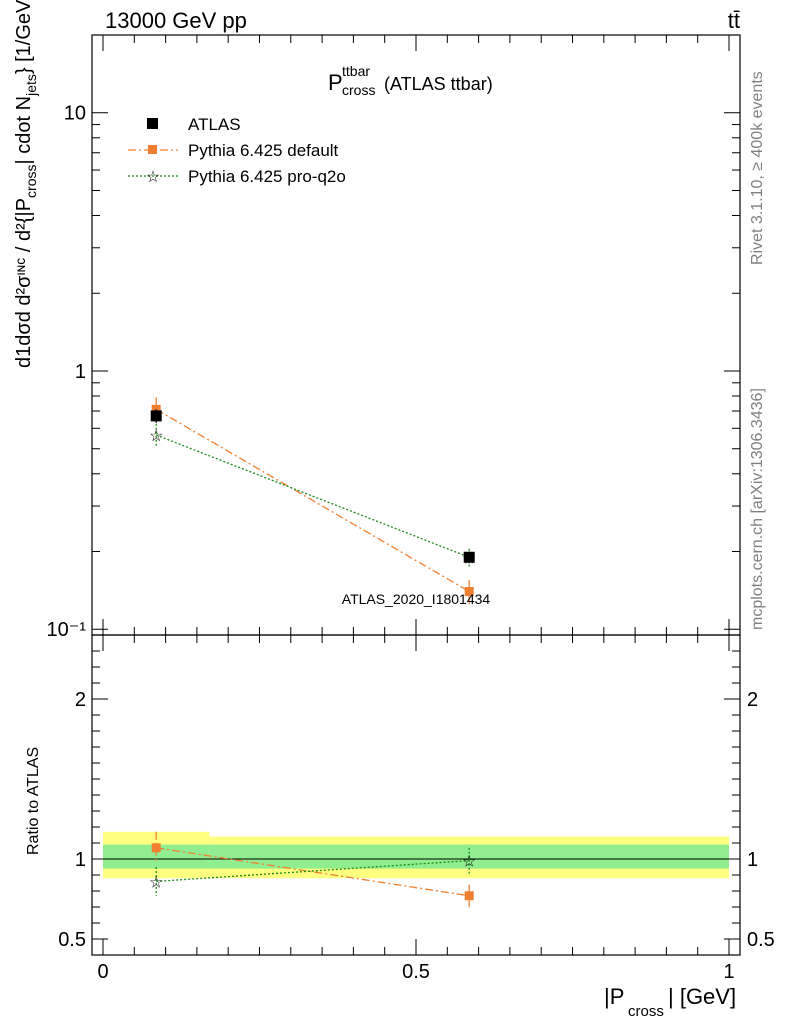 This screenshot has width=786, height=1024. Describe the element at coordinates (72, 940) in the screenshot. I see `ratio-y-tick-label: 0.5` at that location.